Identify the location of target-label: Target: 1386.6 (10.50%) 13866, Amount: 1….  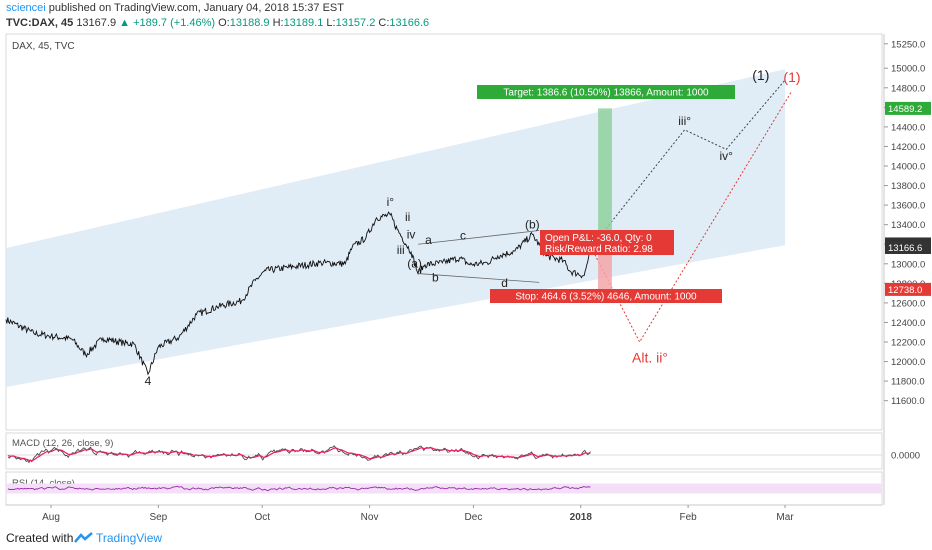
(606, 92).